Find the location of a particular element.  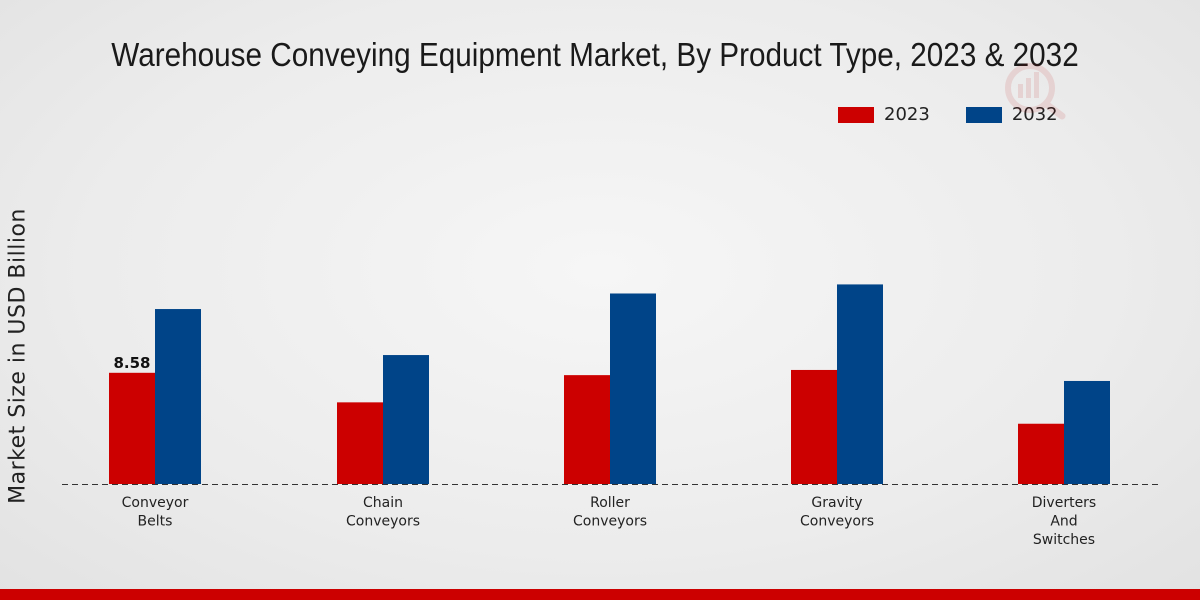

legend: 2023 2032 is located at coordinates (948, 114).